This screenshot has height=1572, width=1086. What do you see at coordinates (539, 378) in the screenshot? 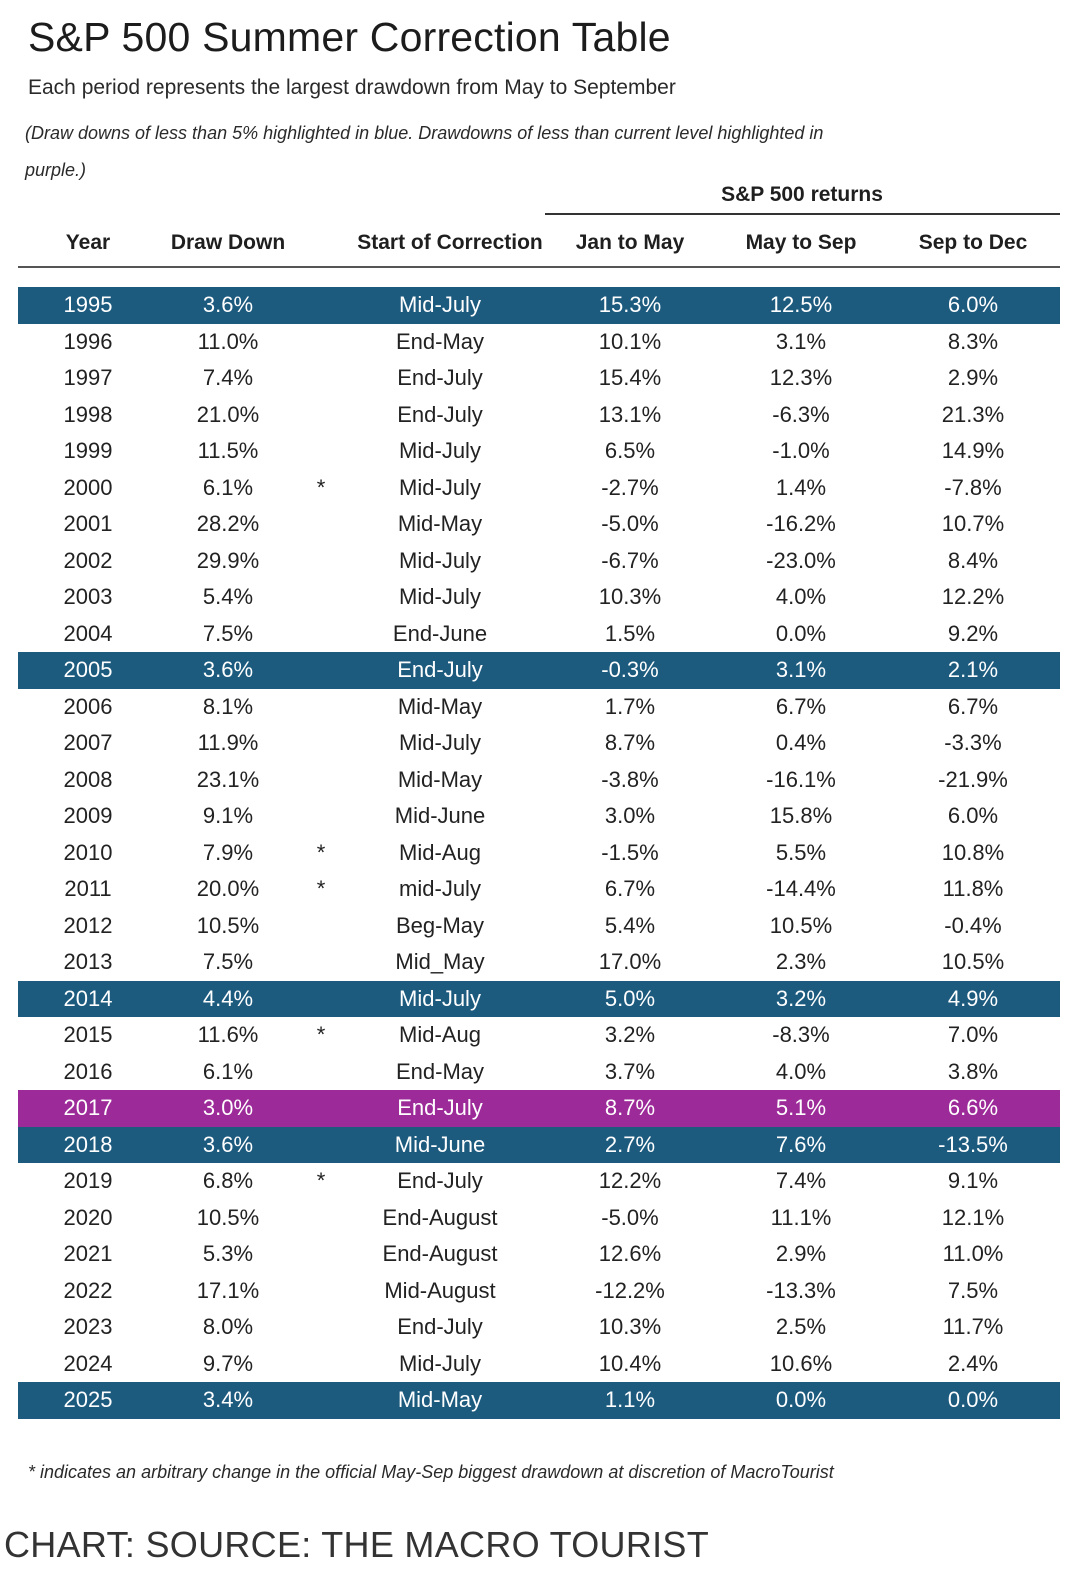
I see `table-row: 1997 7.4% End-July 15.4% 12.3% 2.9%` at bounding box center [539, 378].